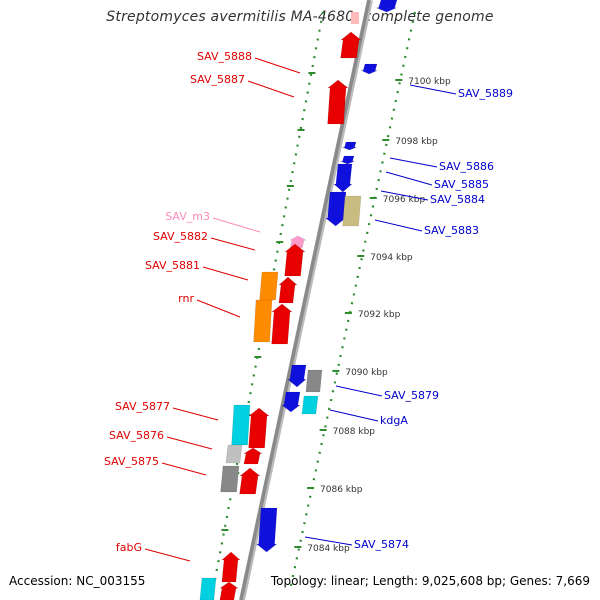 This screenshot has height=600, width=600. What do you see at coordinates (466, 166) in the screenshot?
I see `right-label: SAV_5886` at bounding box center [466, 166].